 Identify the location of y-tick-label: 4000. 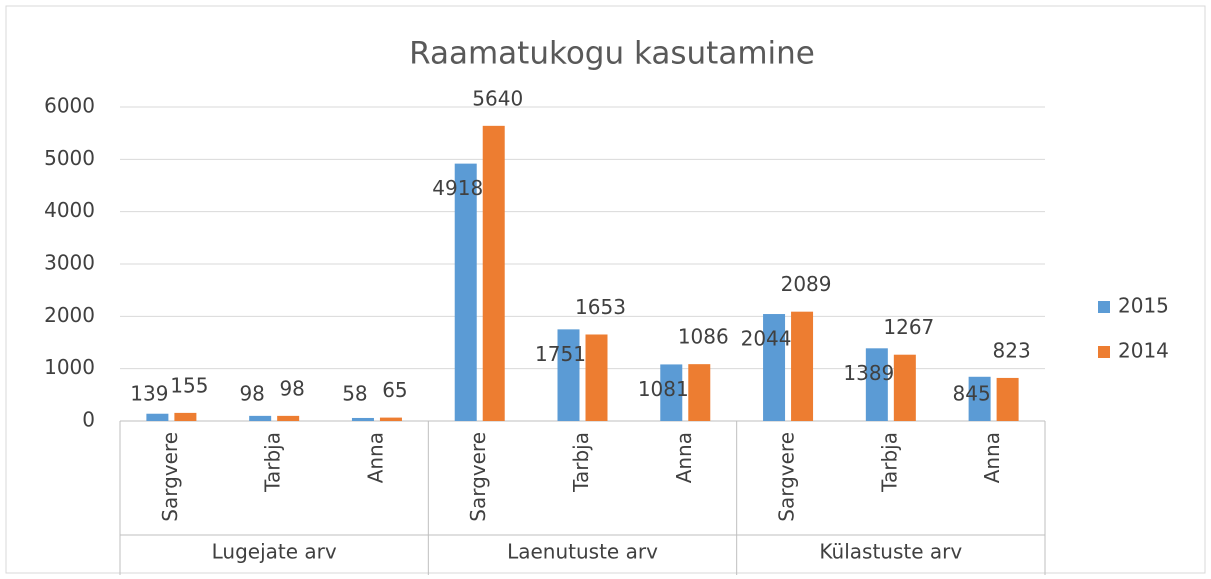
(69, 210).